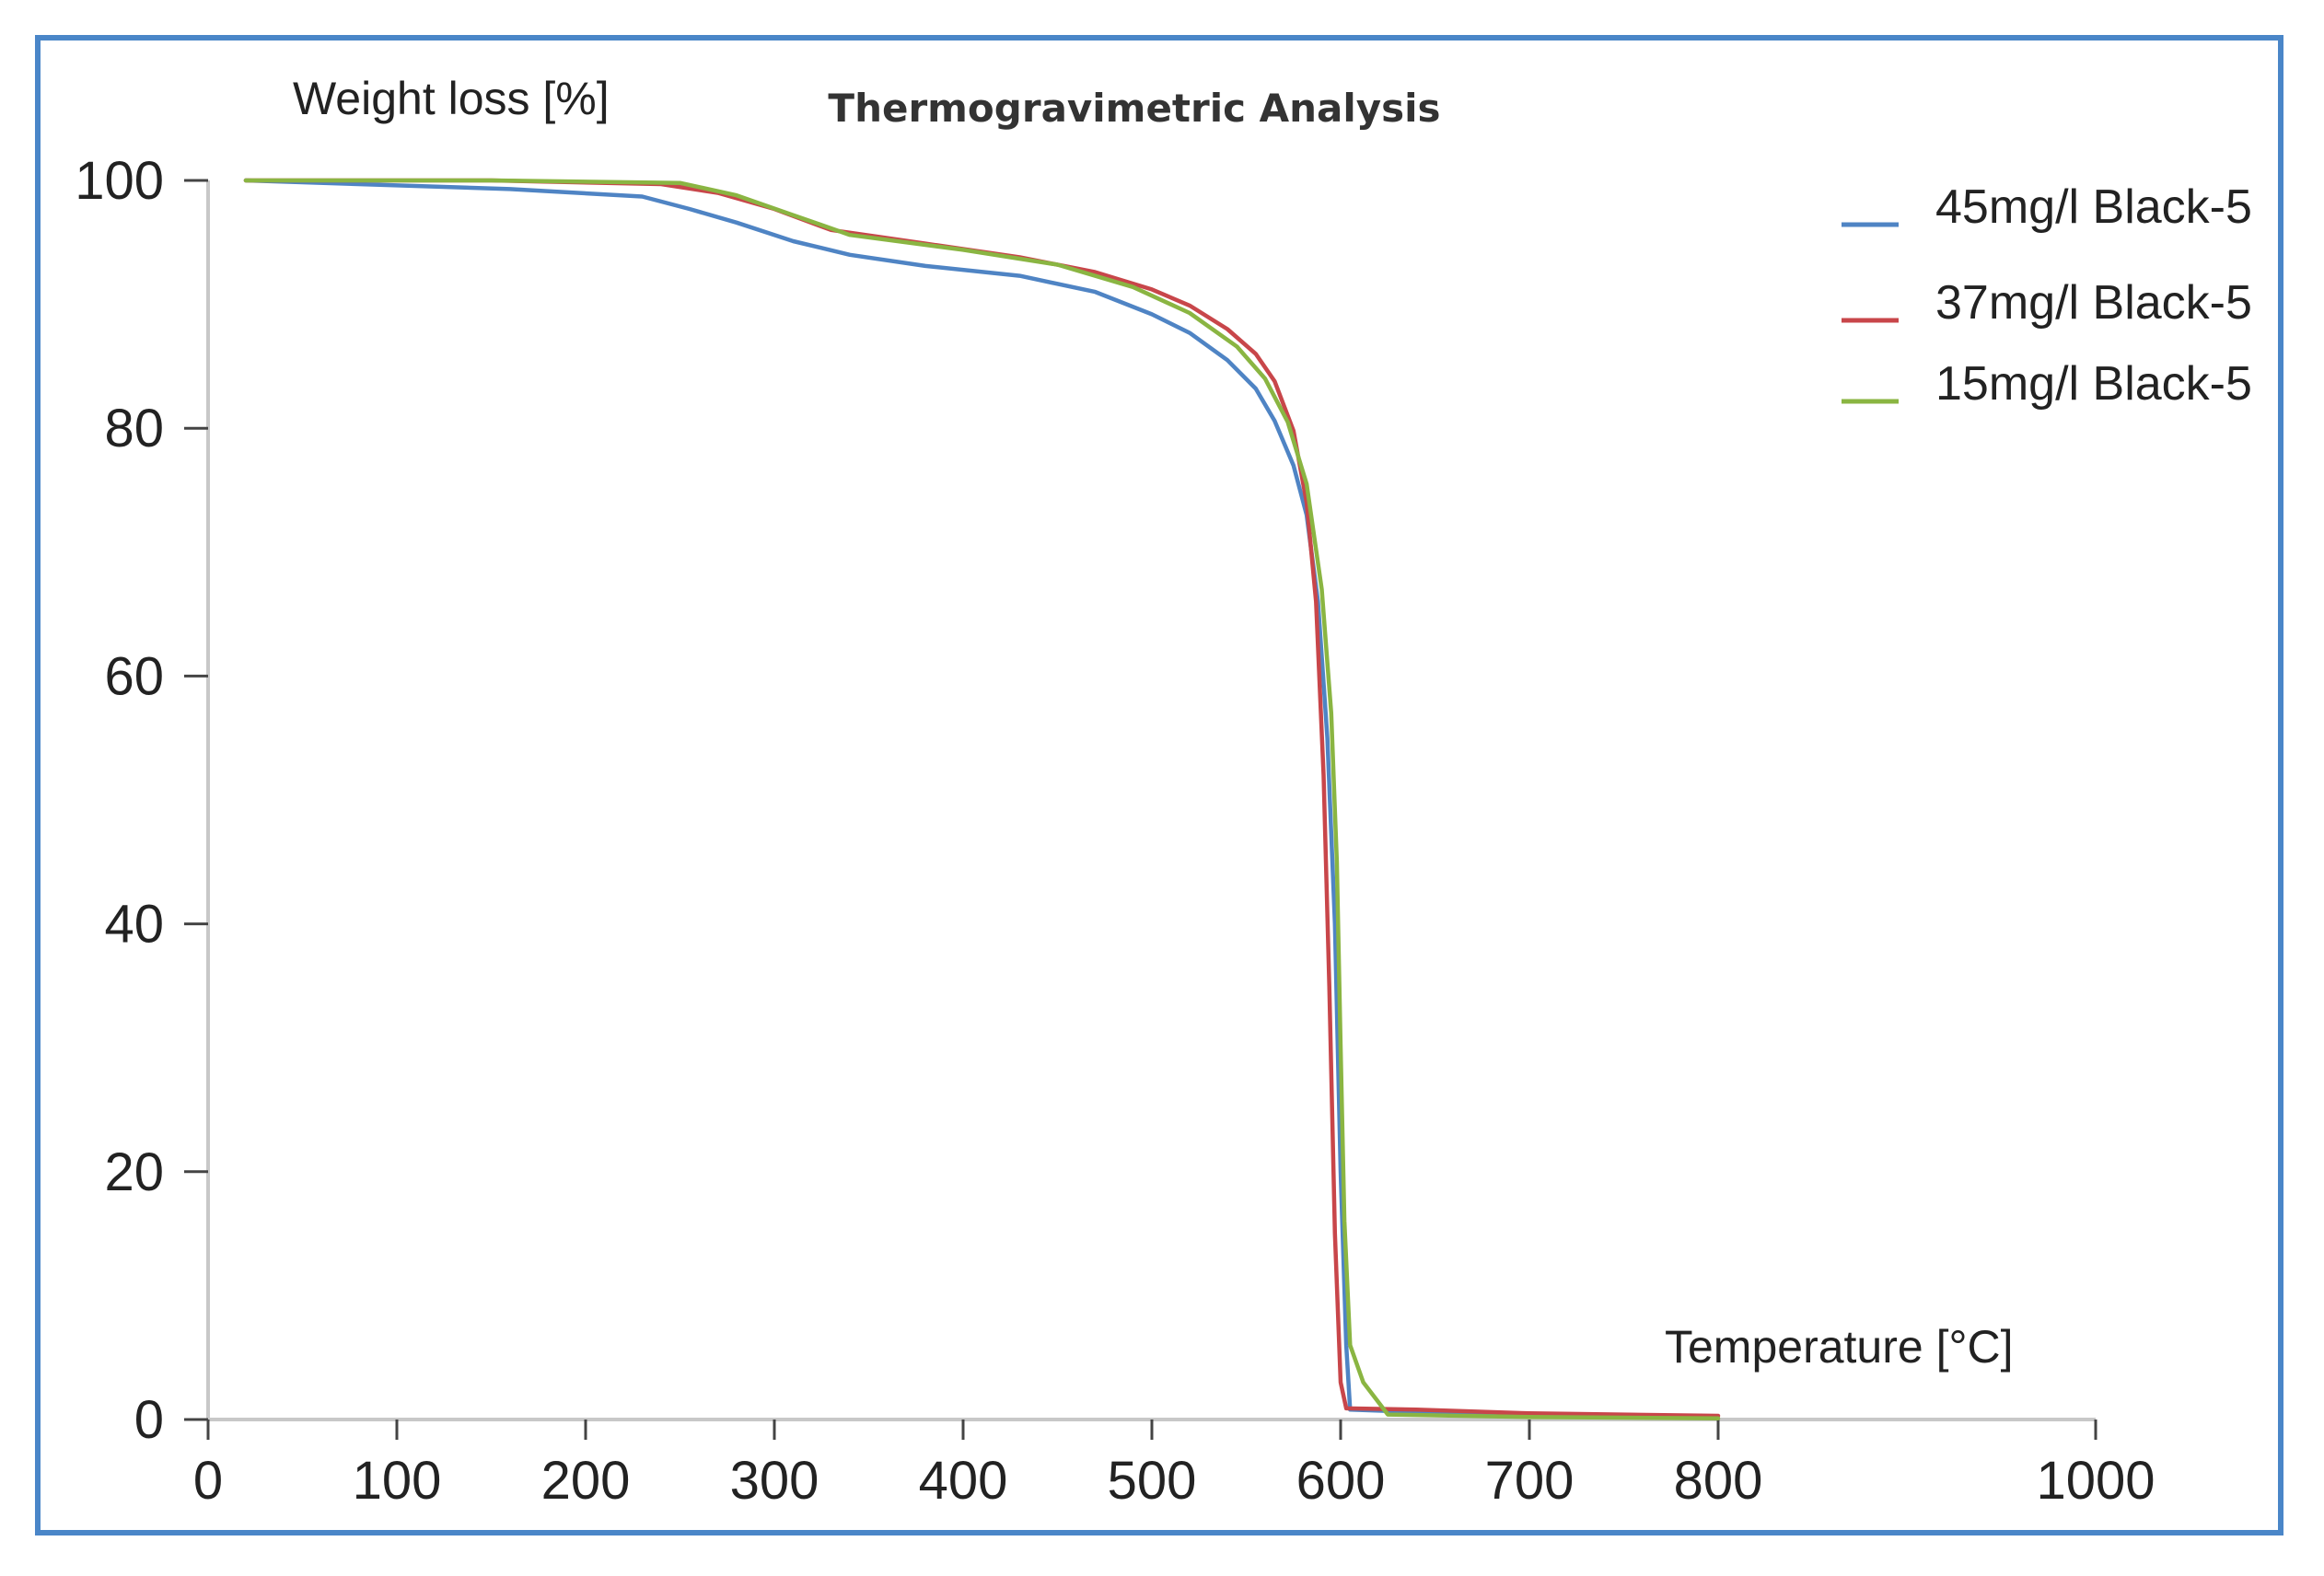 Image resolution: width=2324 pixels, height=1576 pixels. I want to click on chart-title: Thermogravimetric Analysis, so click(1134, 108).